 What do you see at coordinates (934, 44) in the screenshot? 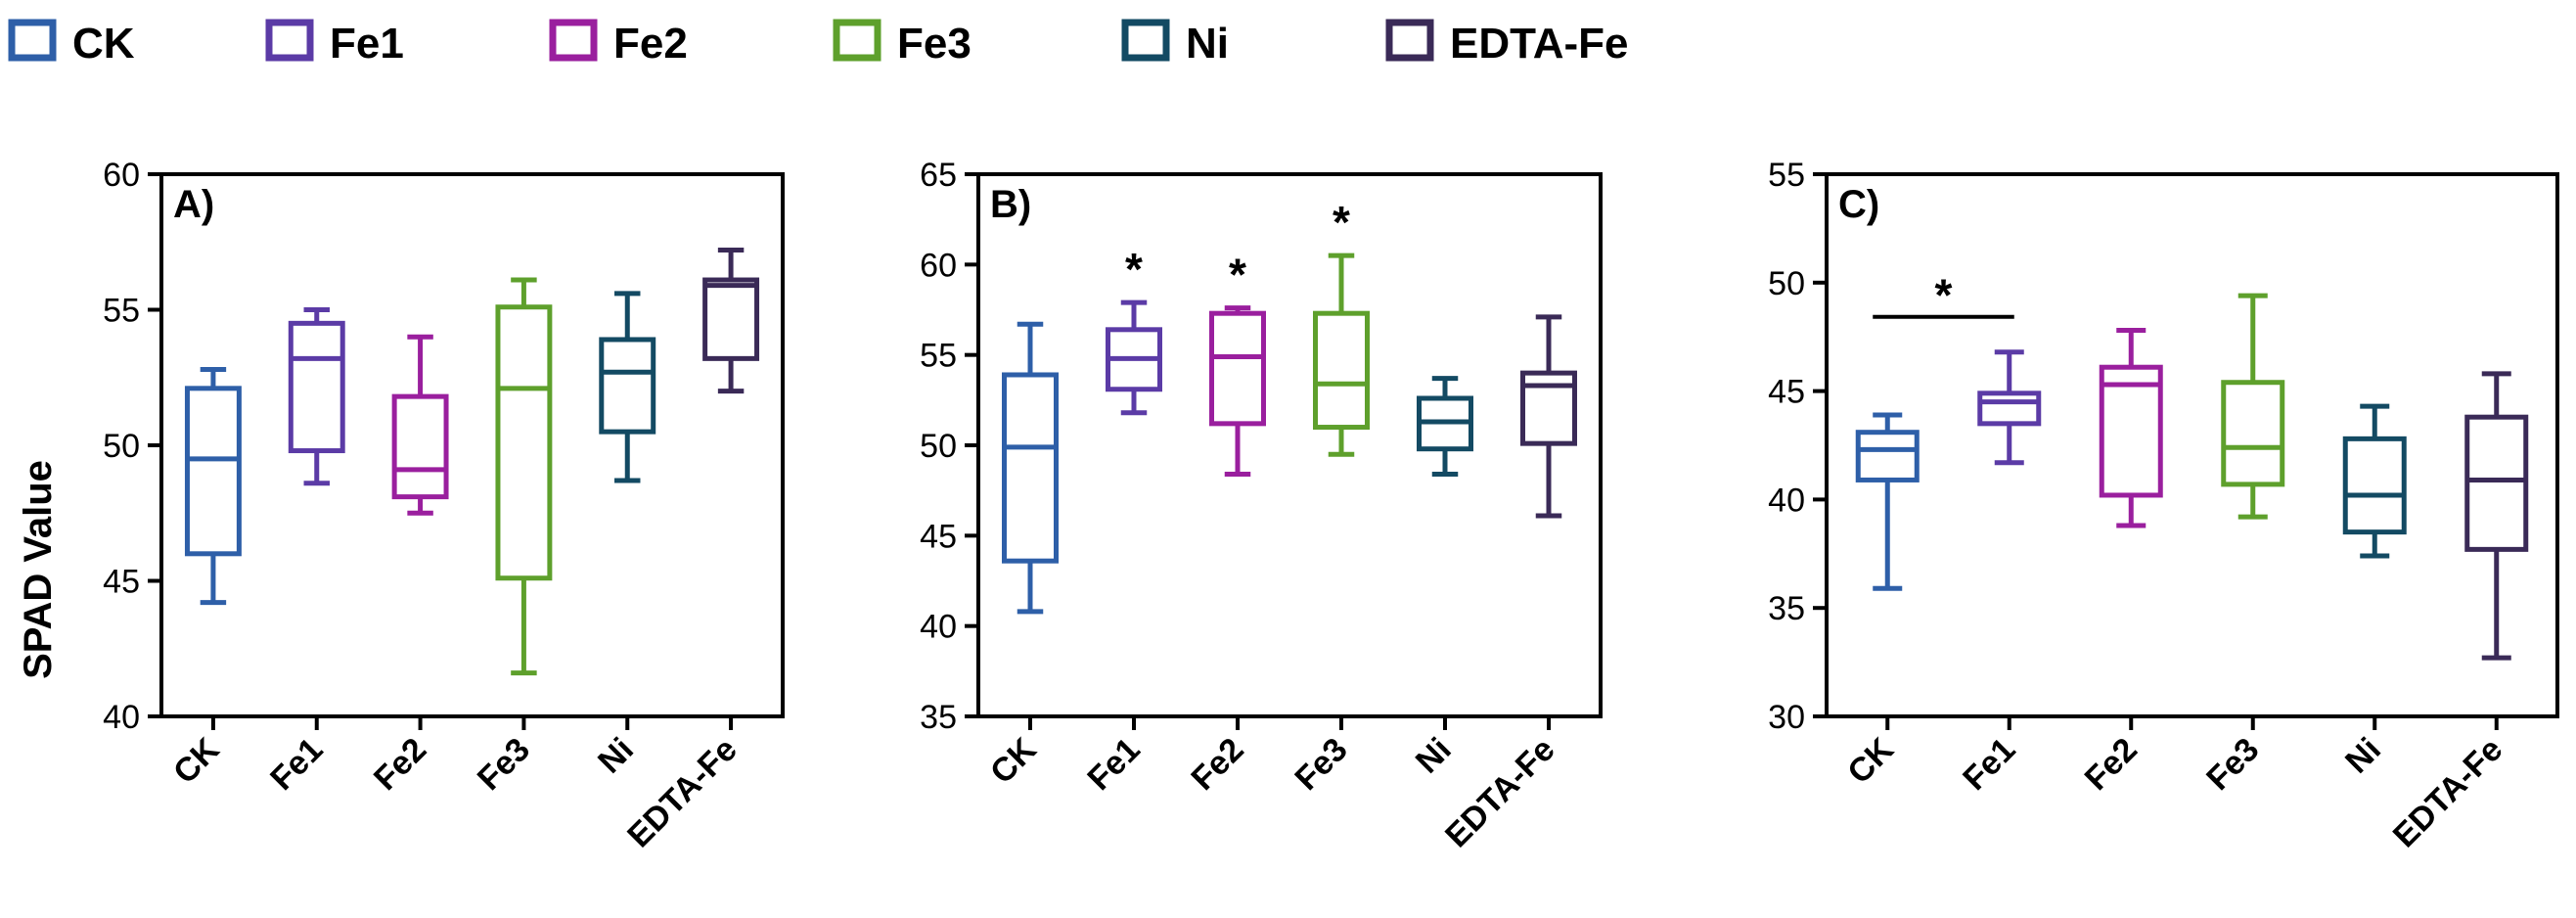
I see `legend-label-fe3: Fe3` at bounding box center [934, 44].